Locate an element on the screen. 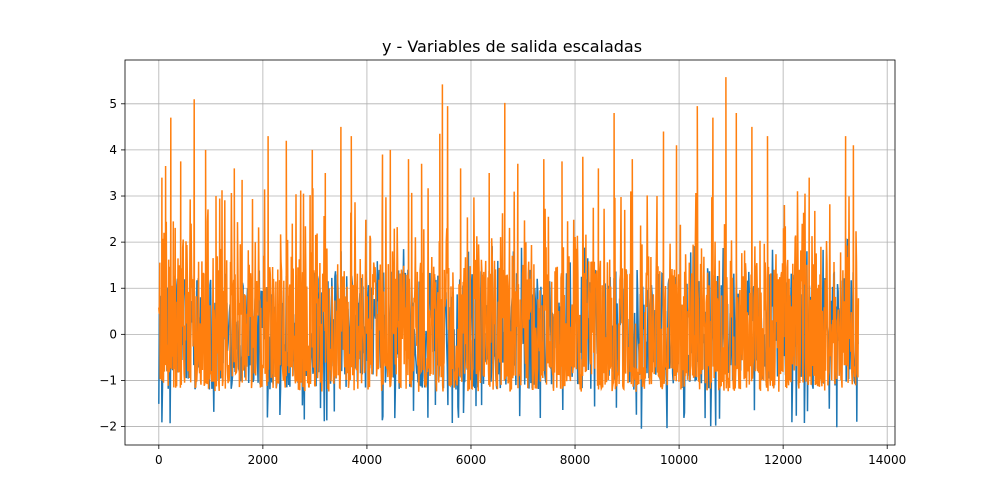  x-tick-label: 4000 is located at coordinates (367, 460).